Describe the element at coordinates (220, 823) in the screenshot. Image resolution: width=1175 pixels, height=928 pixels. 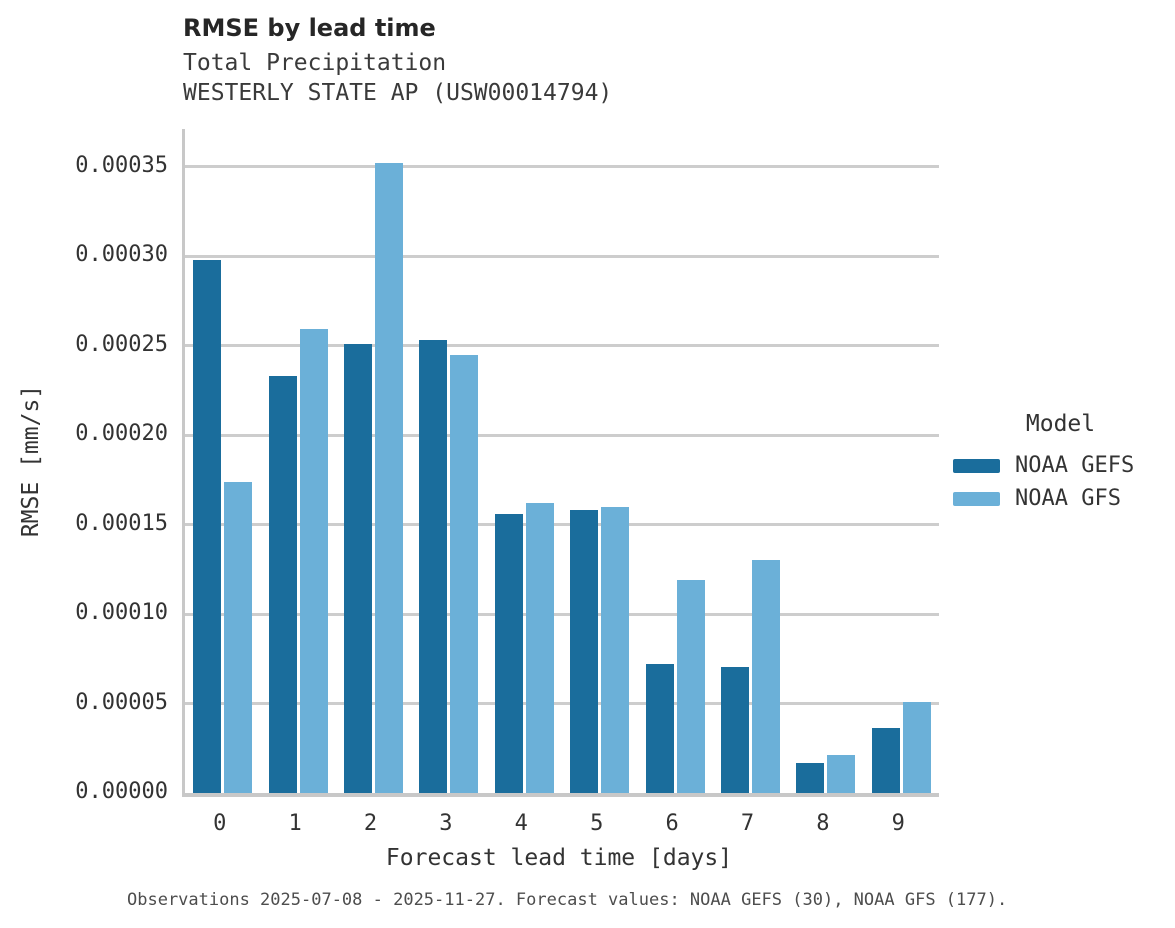
I see `x-tick-label: 0` at that location.